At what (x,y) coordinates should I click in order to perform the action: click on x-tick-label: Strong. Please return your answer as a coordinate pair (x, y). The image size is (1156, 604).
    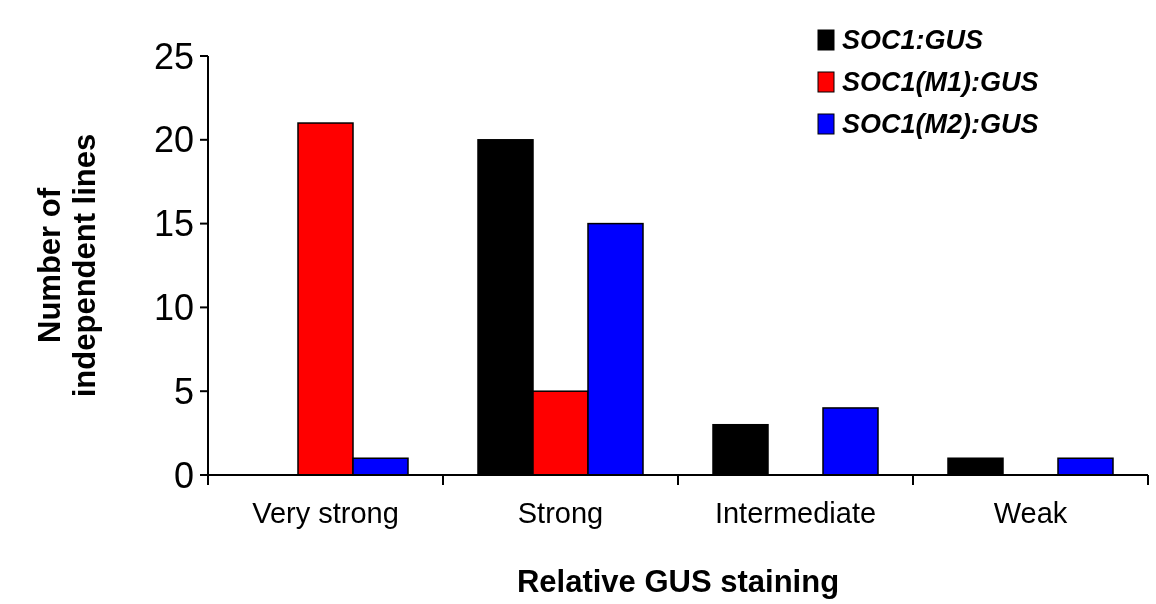
    Looking at the image, I should click on (560, 513).